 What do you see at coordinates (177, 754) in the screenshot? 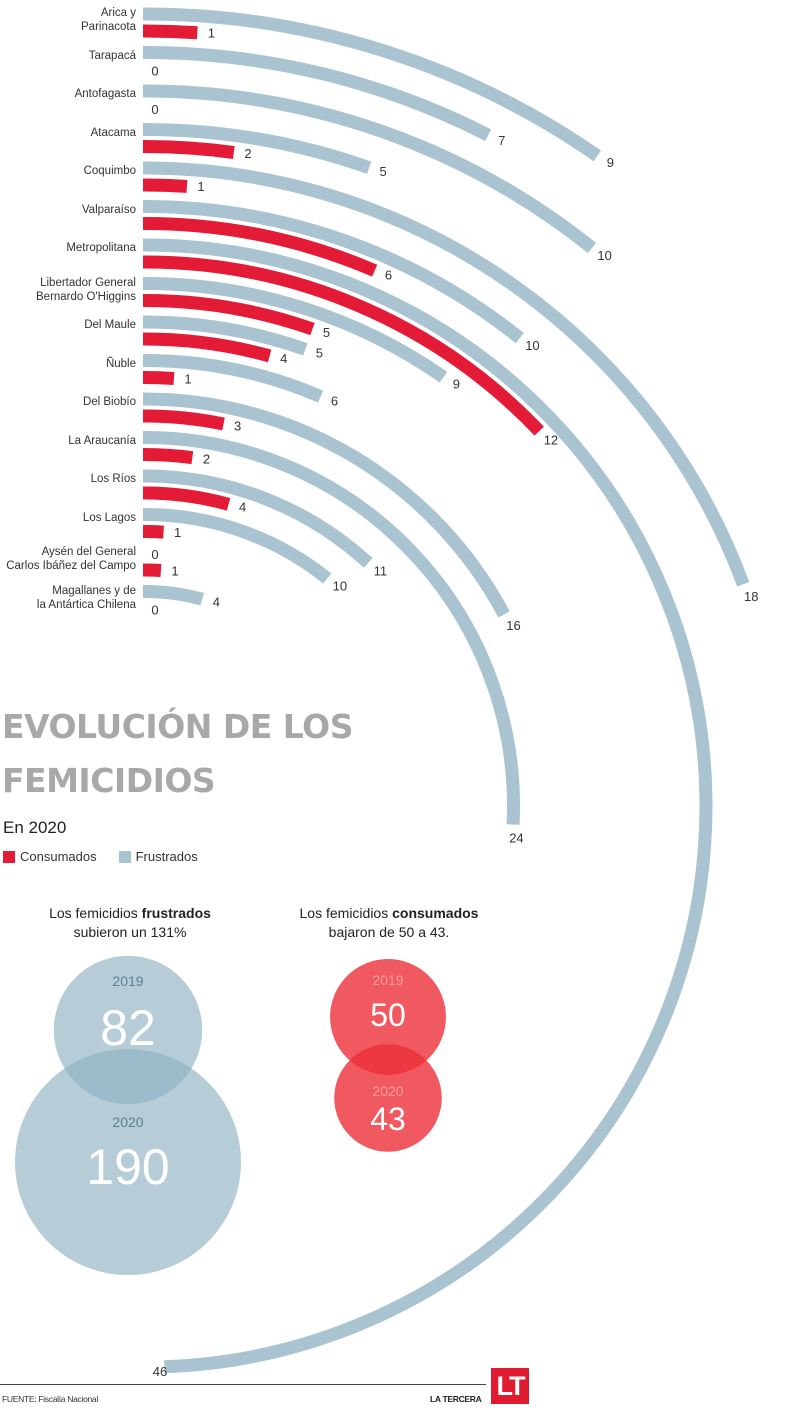
I see `chart-title: EVOLUCIÓN DE LOS FEMICIDIOS` at bounding box center [177, 754].